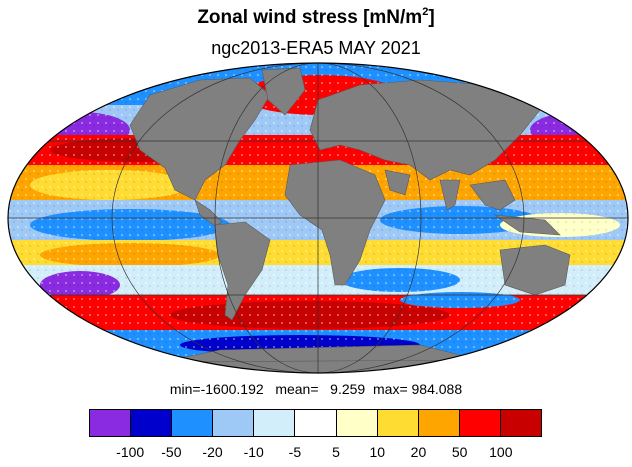 This screenshot has width=632, height=467. What do you see at coordinates (501, 452) in the screenshot?
I see `colorbar-tick-label: 100` at bounding box center [501, 452].